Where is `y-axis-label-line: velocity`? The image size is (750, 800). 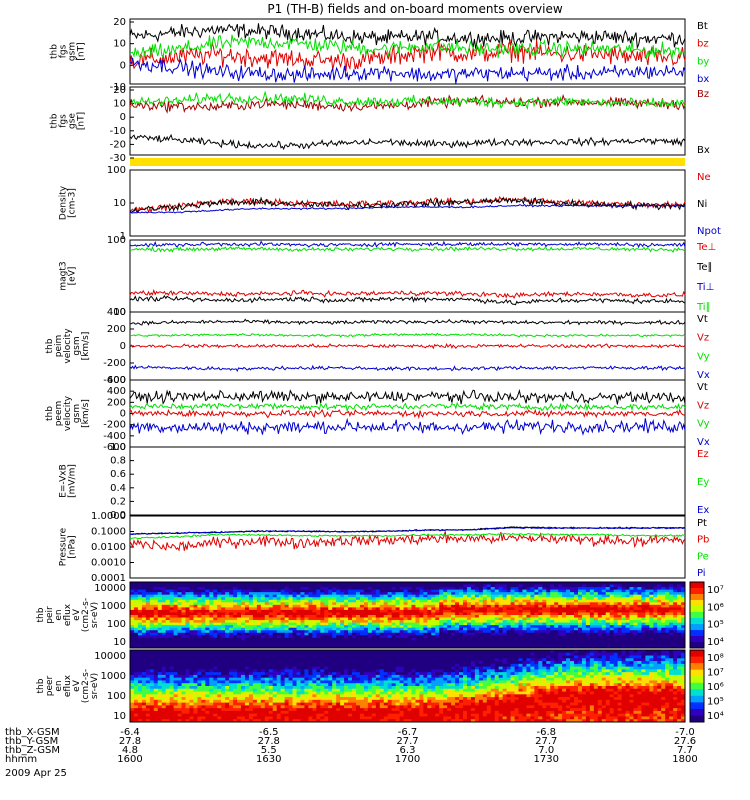 y-axis-label-line: velocity is located at coordinates (68, 346).